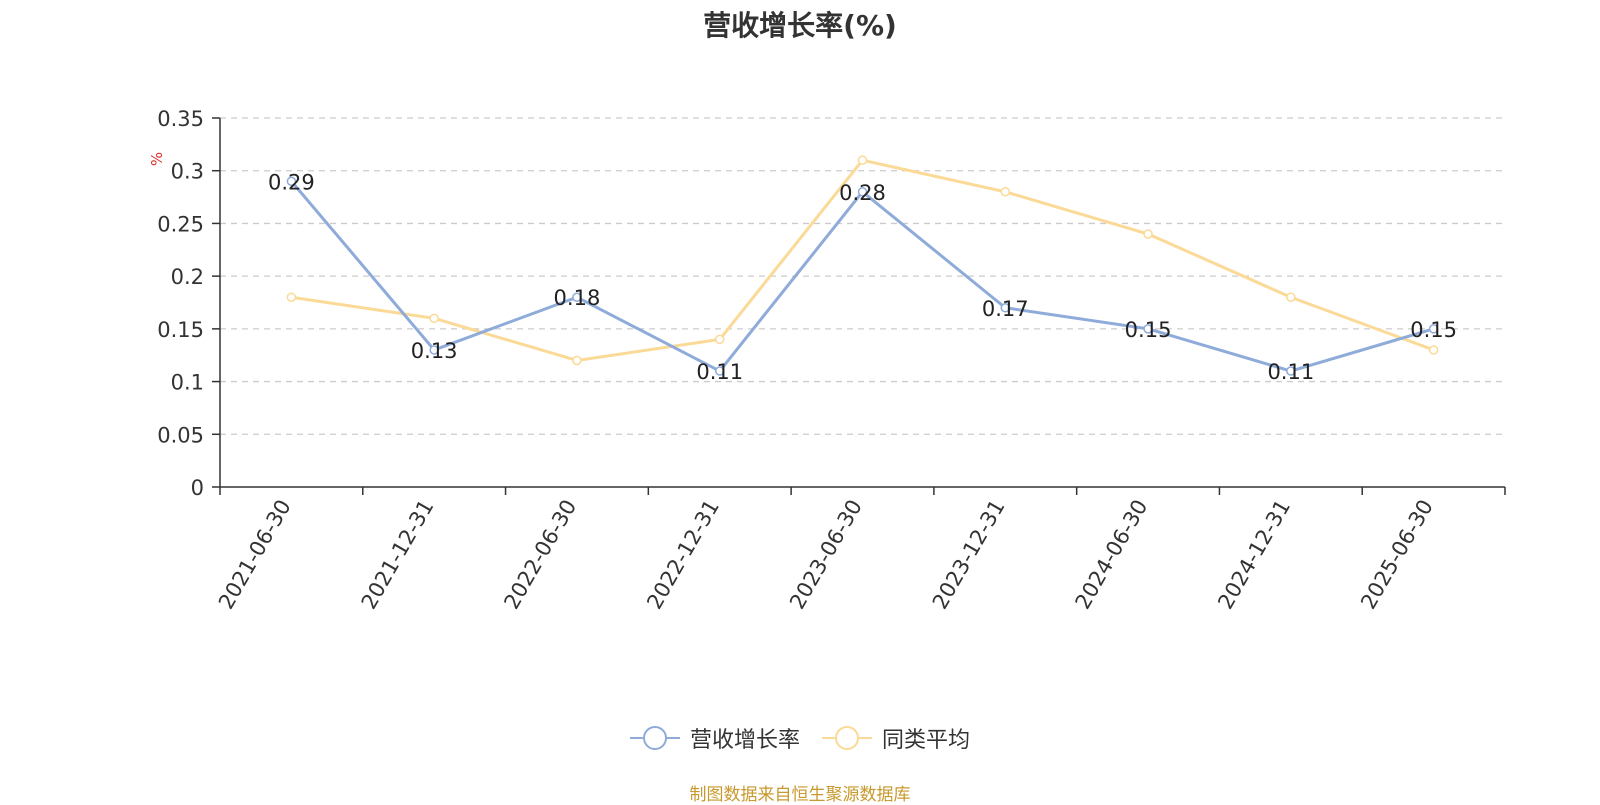  I want to click on y-tick-label: 0.35, so click(180, 119).